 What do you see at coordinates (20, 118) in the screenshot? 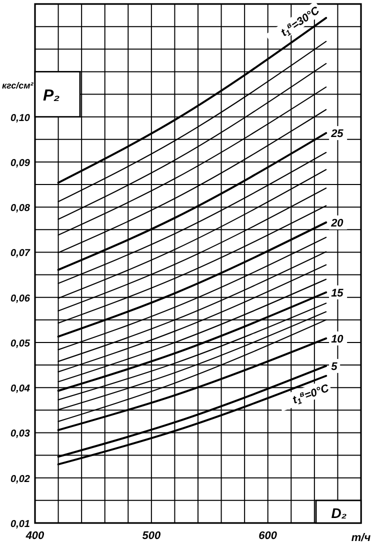
I see `y-tick-label: 0,10` at bounding box center [20, 118].